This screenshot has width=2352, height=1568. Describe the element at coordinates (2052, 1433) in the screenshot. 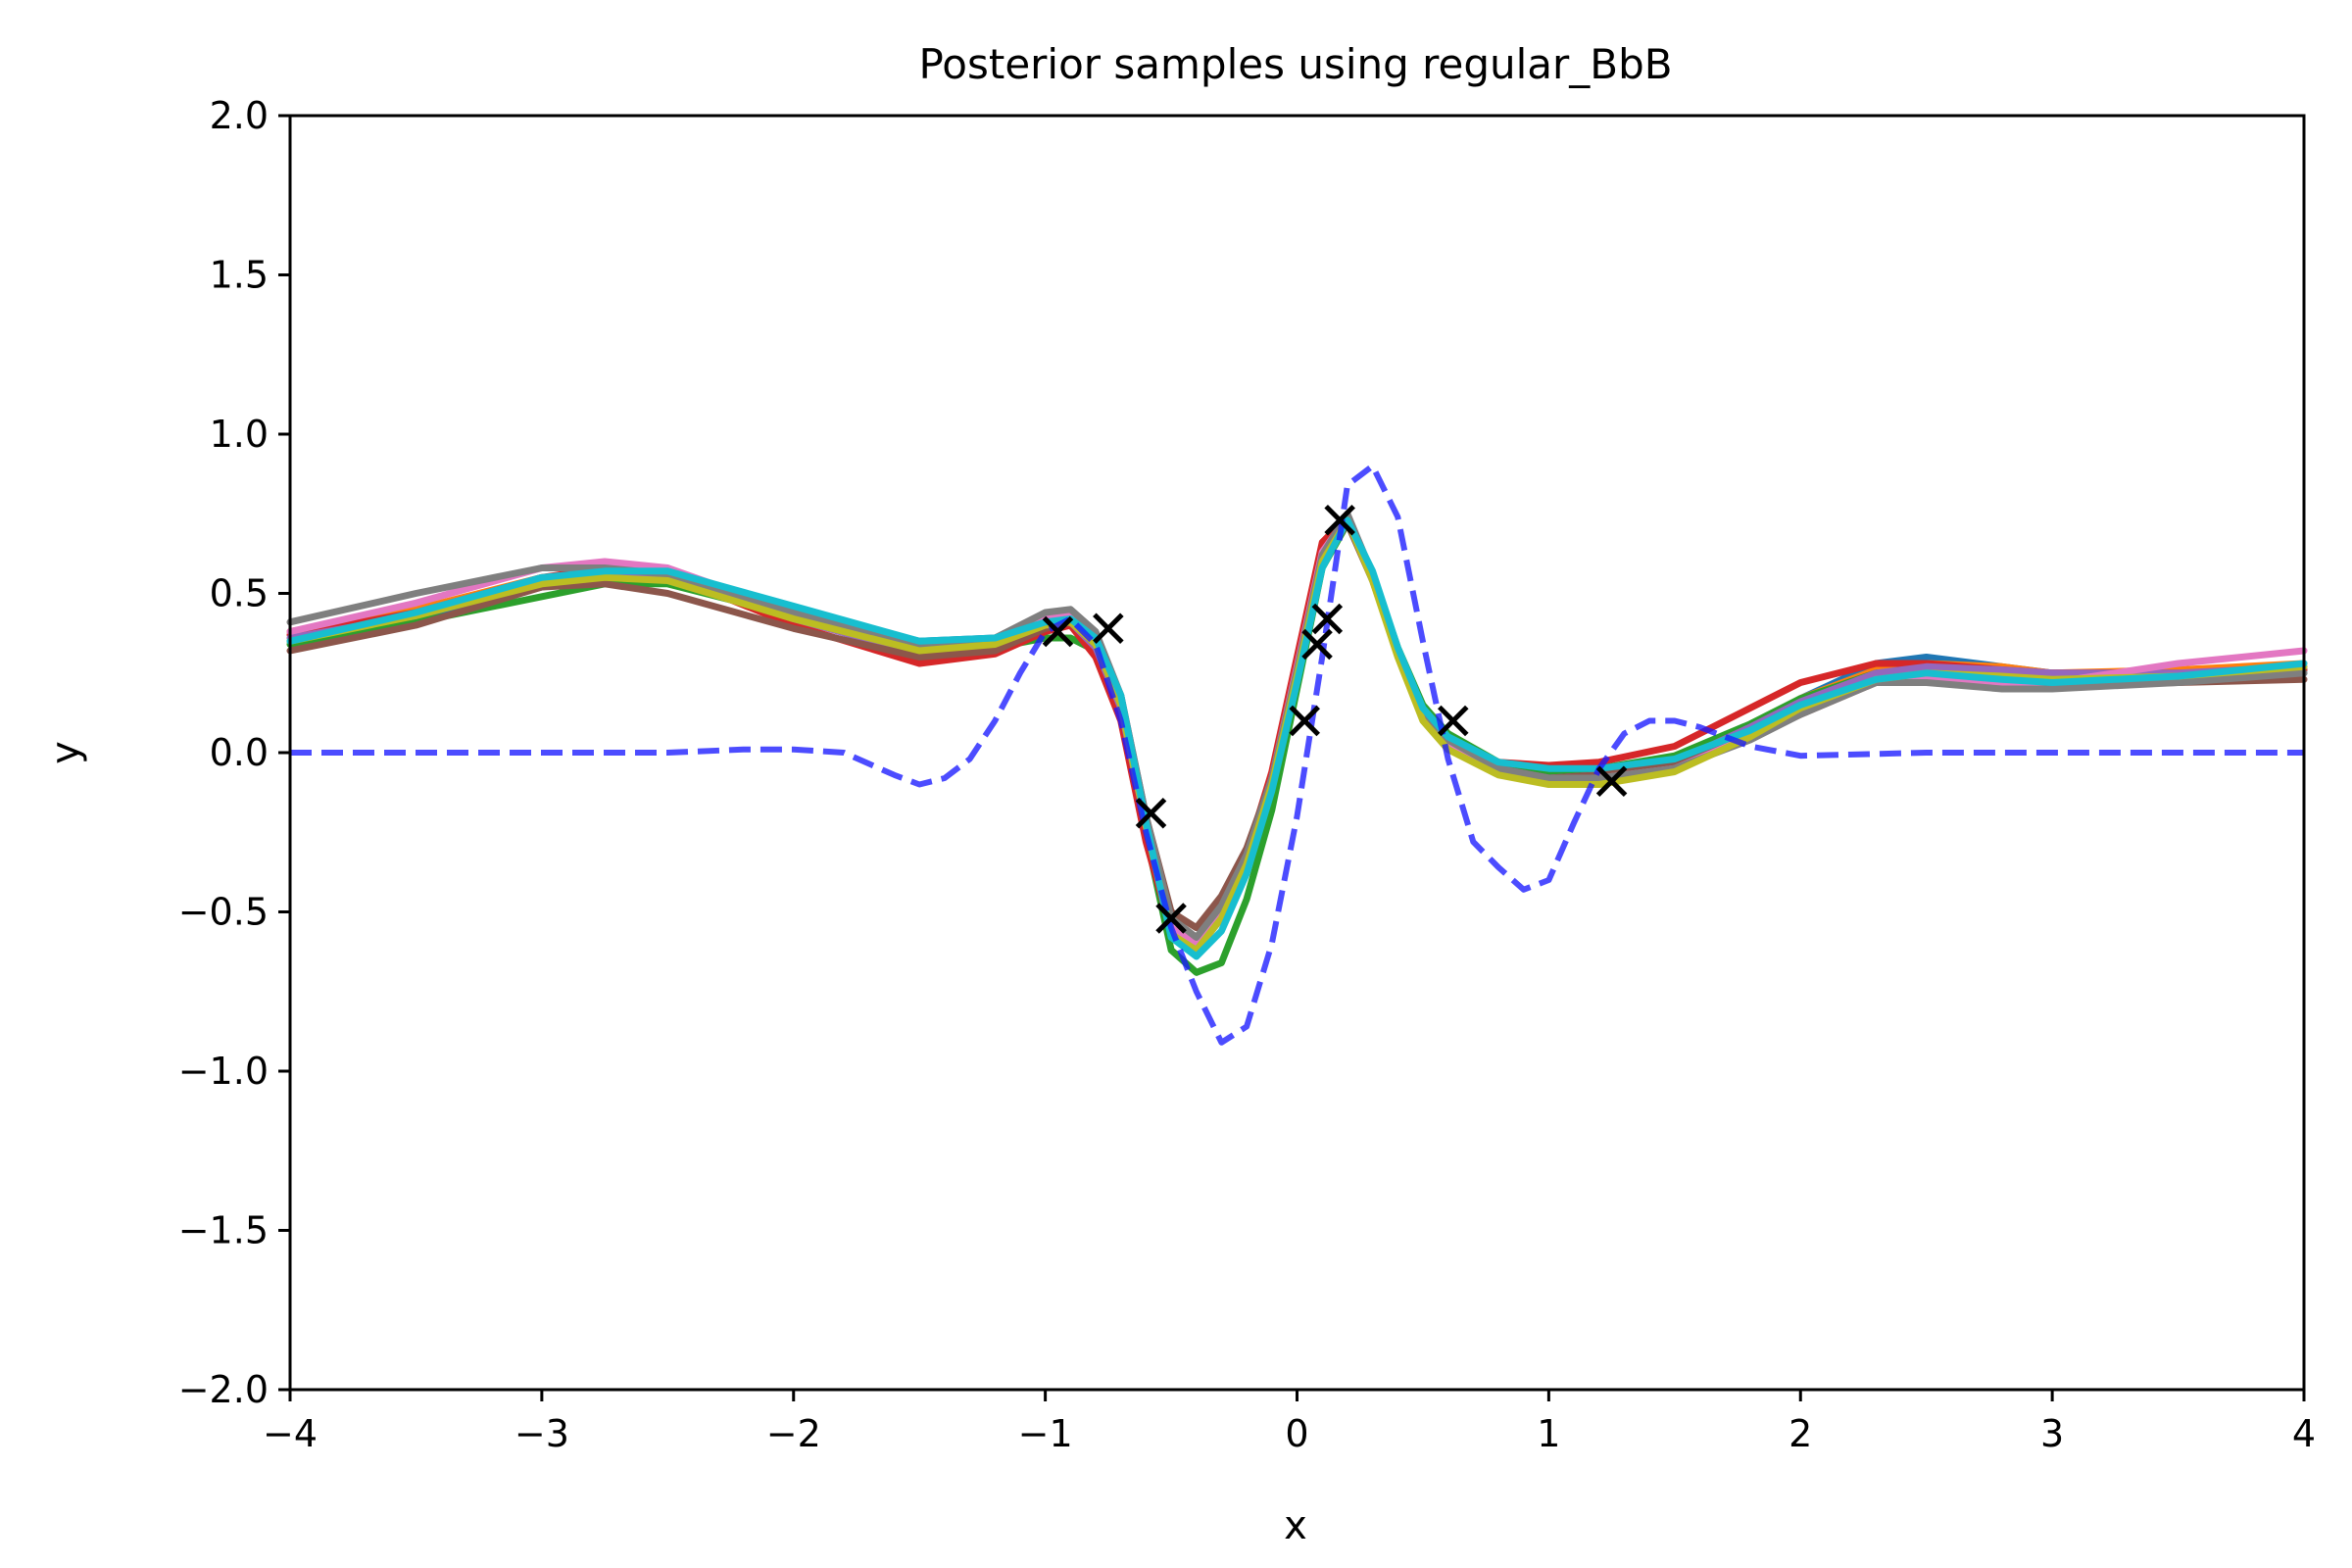

I see `x-tick-label: 3` at that location.